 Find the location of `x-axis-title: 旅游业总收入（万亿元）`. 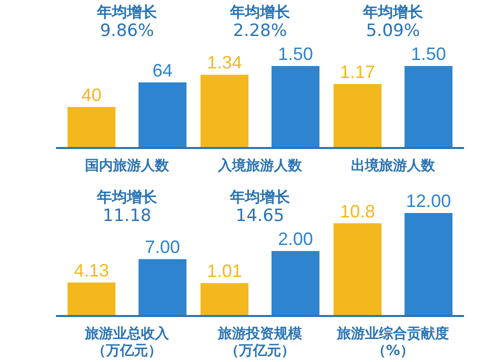

x-axis-title: 旅游业总收入（万亿元） is located at coordinates (127, 343).